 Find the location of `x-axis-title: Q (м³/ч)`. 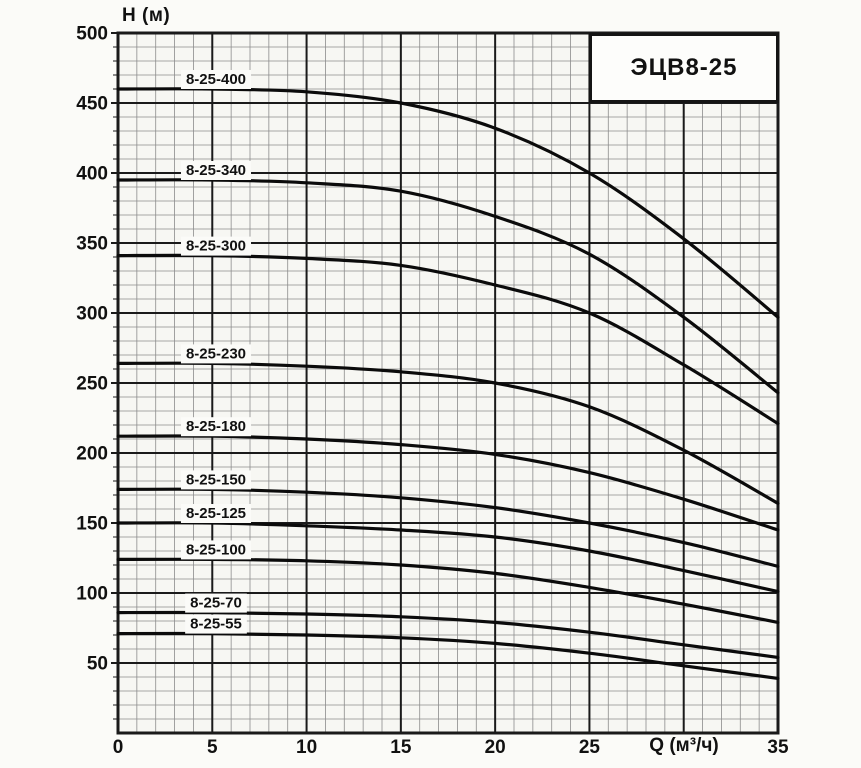

x-axis-title: Q (м³/ч) is located at coordinates (684, 745).